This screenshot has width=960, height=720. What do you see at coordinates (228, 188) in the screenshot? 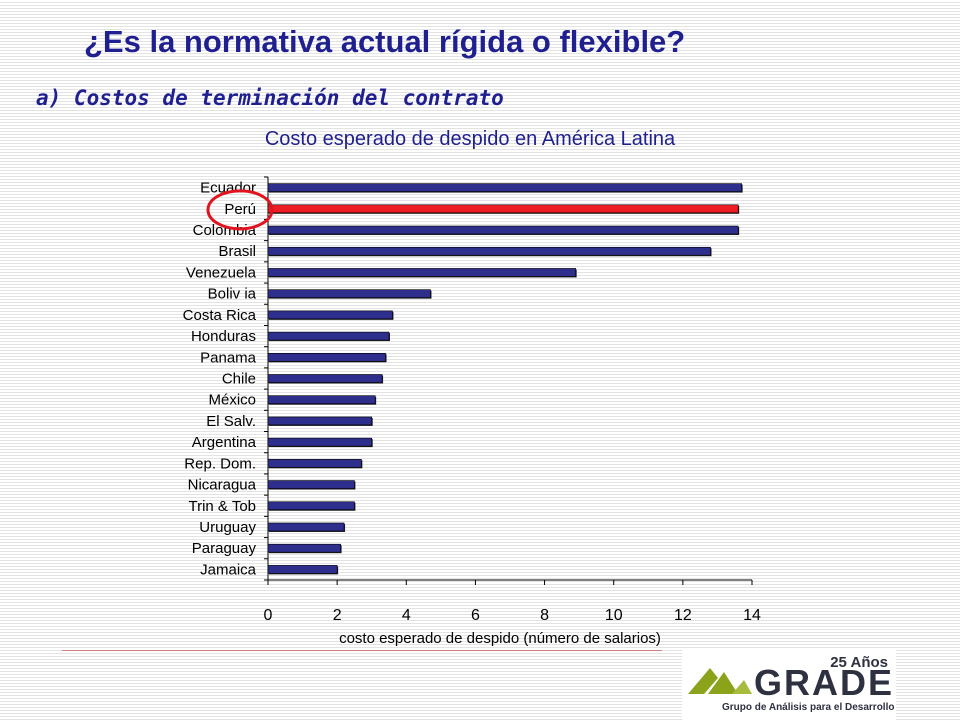
I see `y-tick-label: Ecuador` at bounding box center [228, 188].